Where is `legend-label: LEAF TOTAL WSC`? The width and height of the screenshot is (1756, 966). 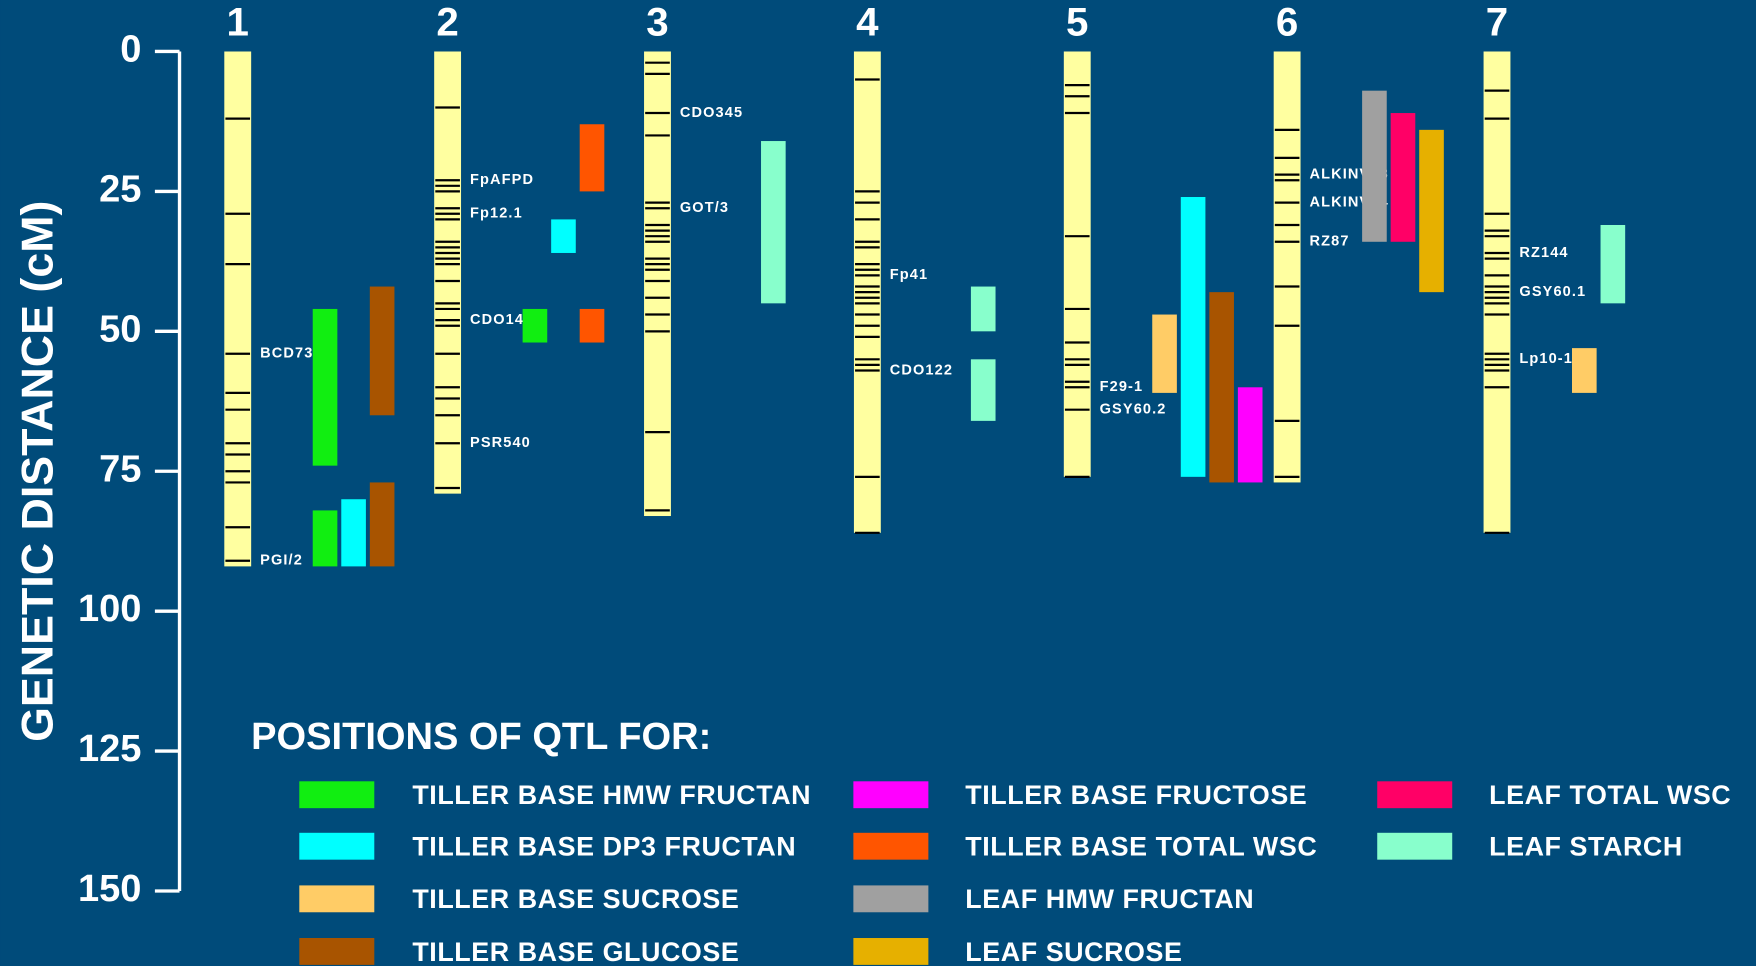 legend-label: LEAF TOTAL WSC is located at coordinates (1610, 795).